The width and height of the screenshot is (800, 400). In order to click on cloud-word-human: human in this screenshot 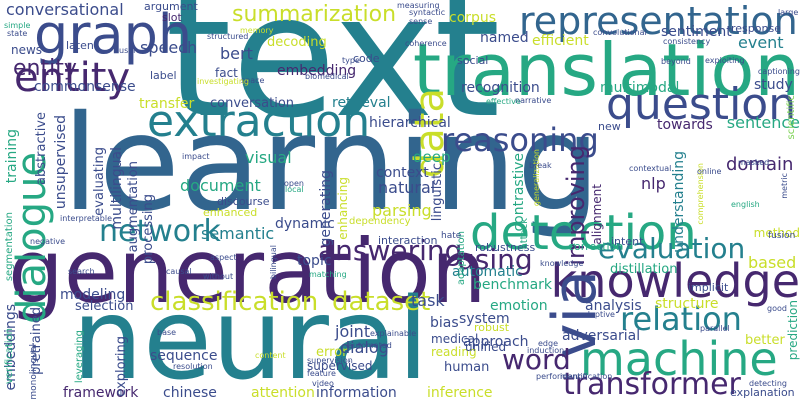, I will do `click(466, 367)`.